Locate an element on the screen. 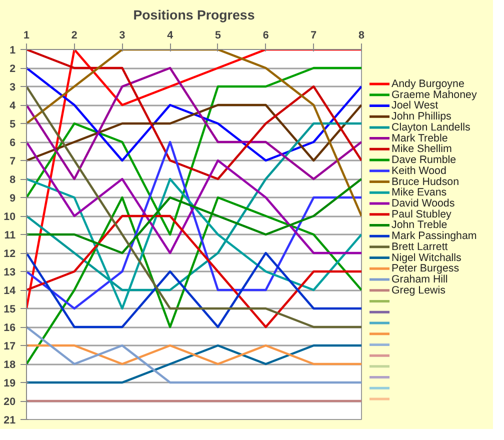 The image size is (504, 440). y-tick-label: 8 is located at coordinates (13, 180).